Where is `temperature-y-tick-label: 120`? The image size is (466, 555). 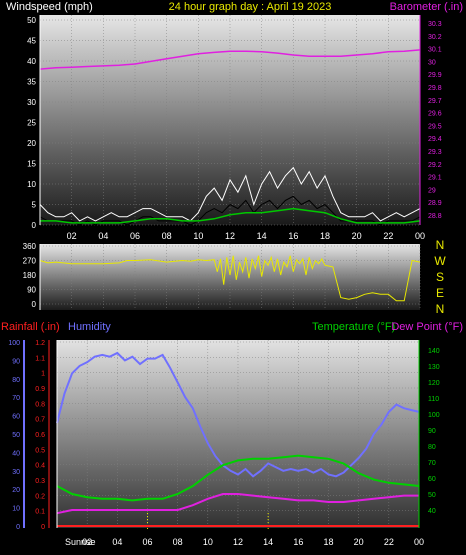
temperature-y-tick-label: 120 is located at coordinates (434, 383).